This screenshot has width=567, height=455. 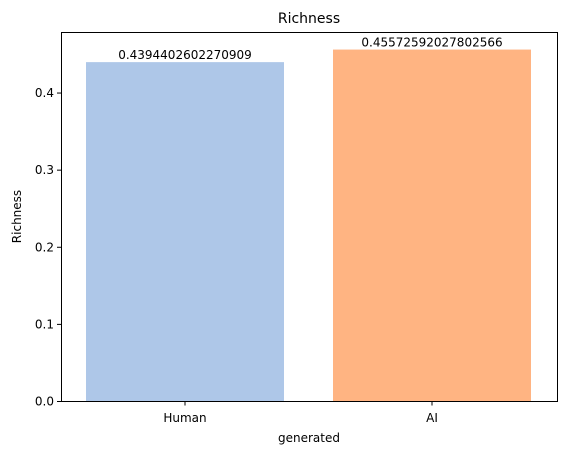 What do you see at coordinates (44, 324) in the screenshot?
I see `y-tick-label: 0.1` at bounding box center [44, 324].